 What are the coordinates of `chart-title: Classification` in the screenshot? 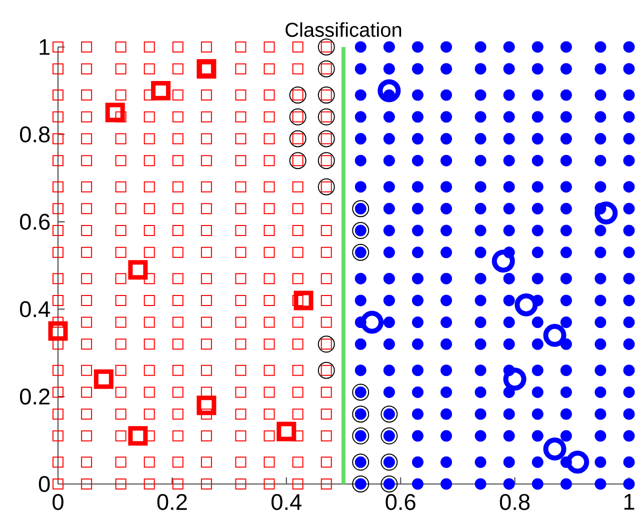 It's located at (344, 29).